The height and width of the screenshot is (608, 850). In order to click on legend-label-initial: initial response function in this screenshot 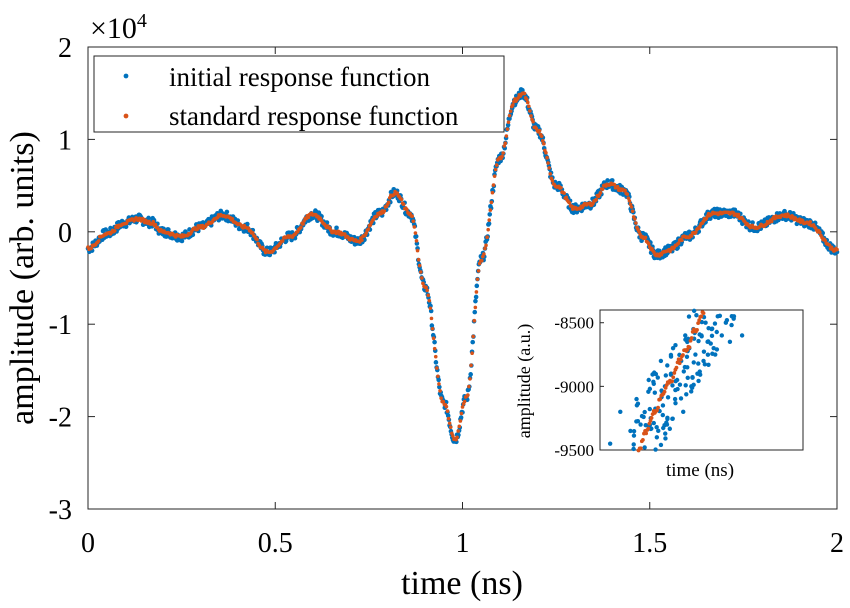, I will do `click(299, 77)`.